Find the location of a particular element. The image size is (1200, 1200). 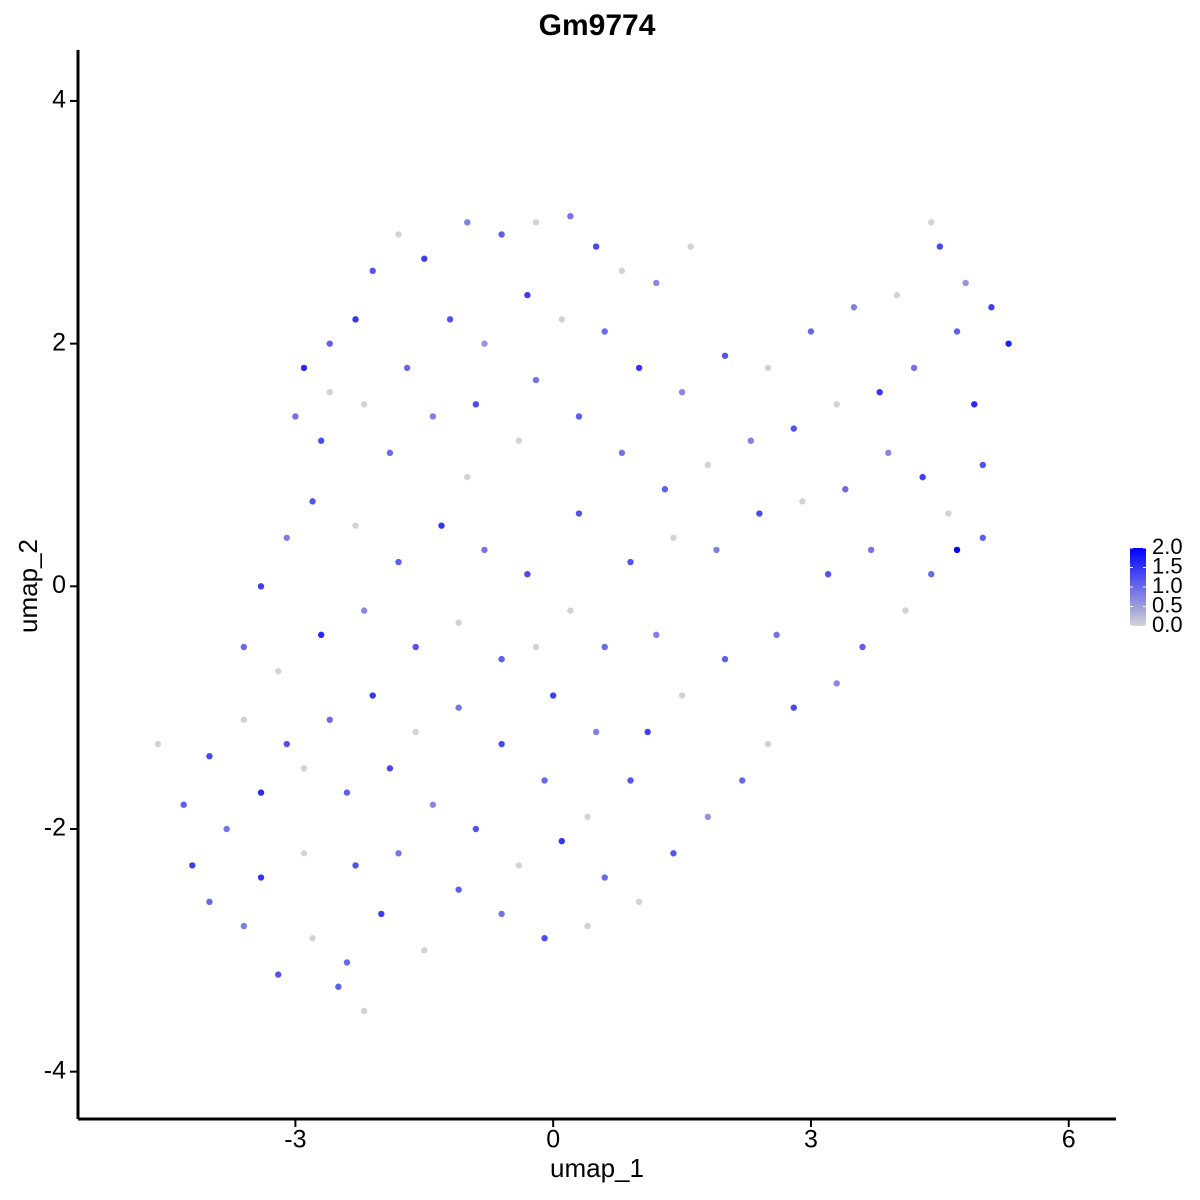

chart-title: Gm9774 is located at coordinates (597, 25).